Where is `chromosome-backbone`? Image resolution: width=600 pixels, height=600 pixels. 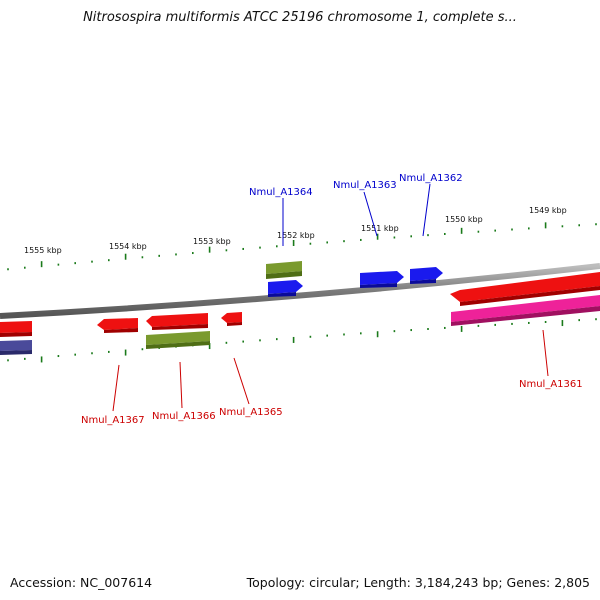 chromosome-backbone is located at coordinates (300, 291).